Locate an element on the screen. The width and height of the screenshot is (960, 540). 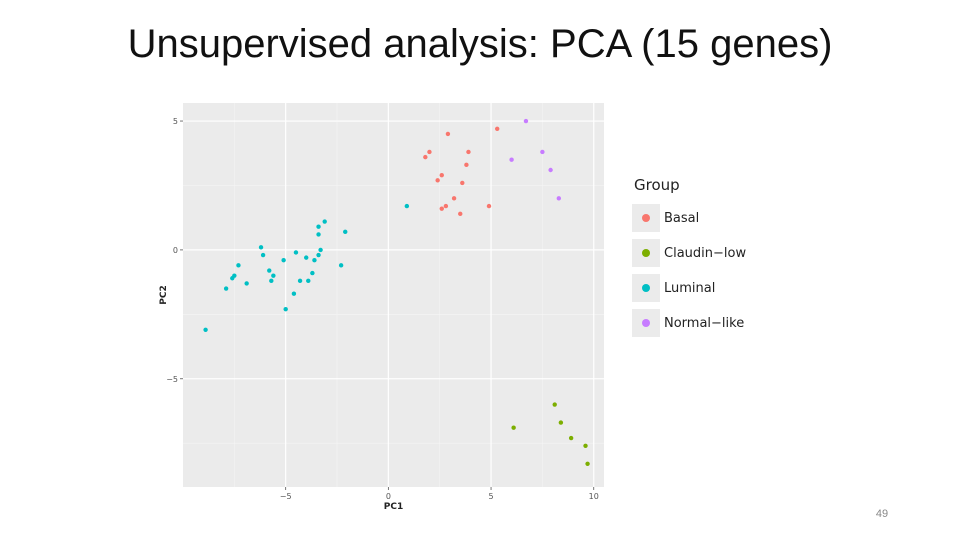
legend-item-luminal: Luminal is located at coordinates (712, 288).